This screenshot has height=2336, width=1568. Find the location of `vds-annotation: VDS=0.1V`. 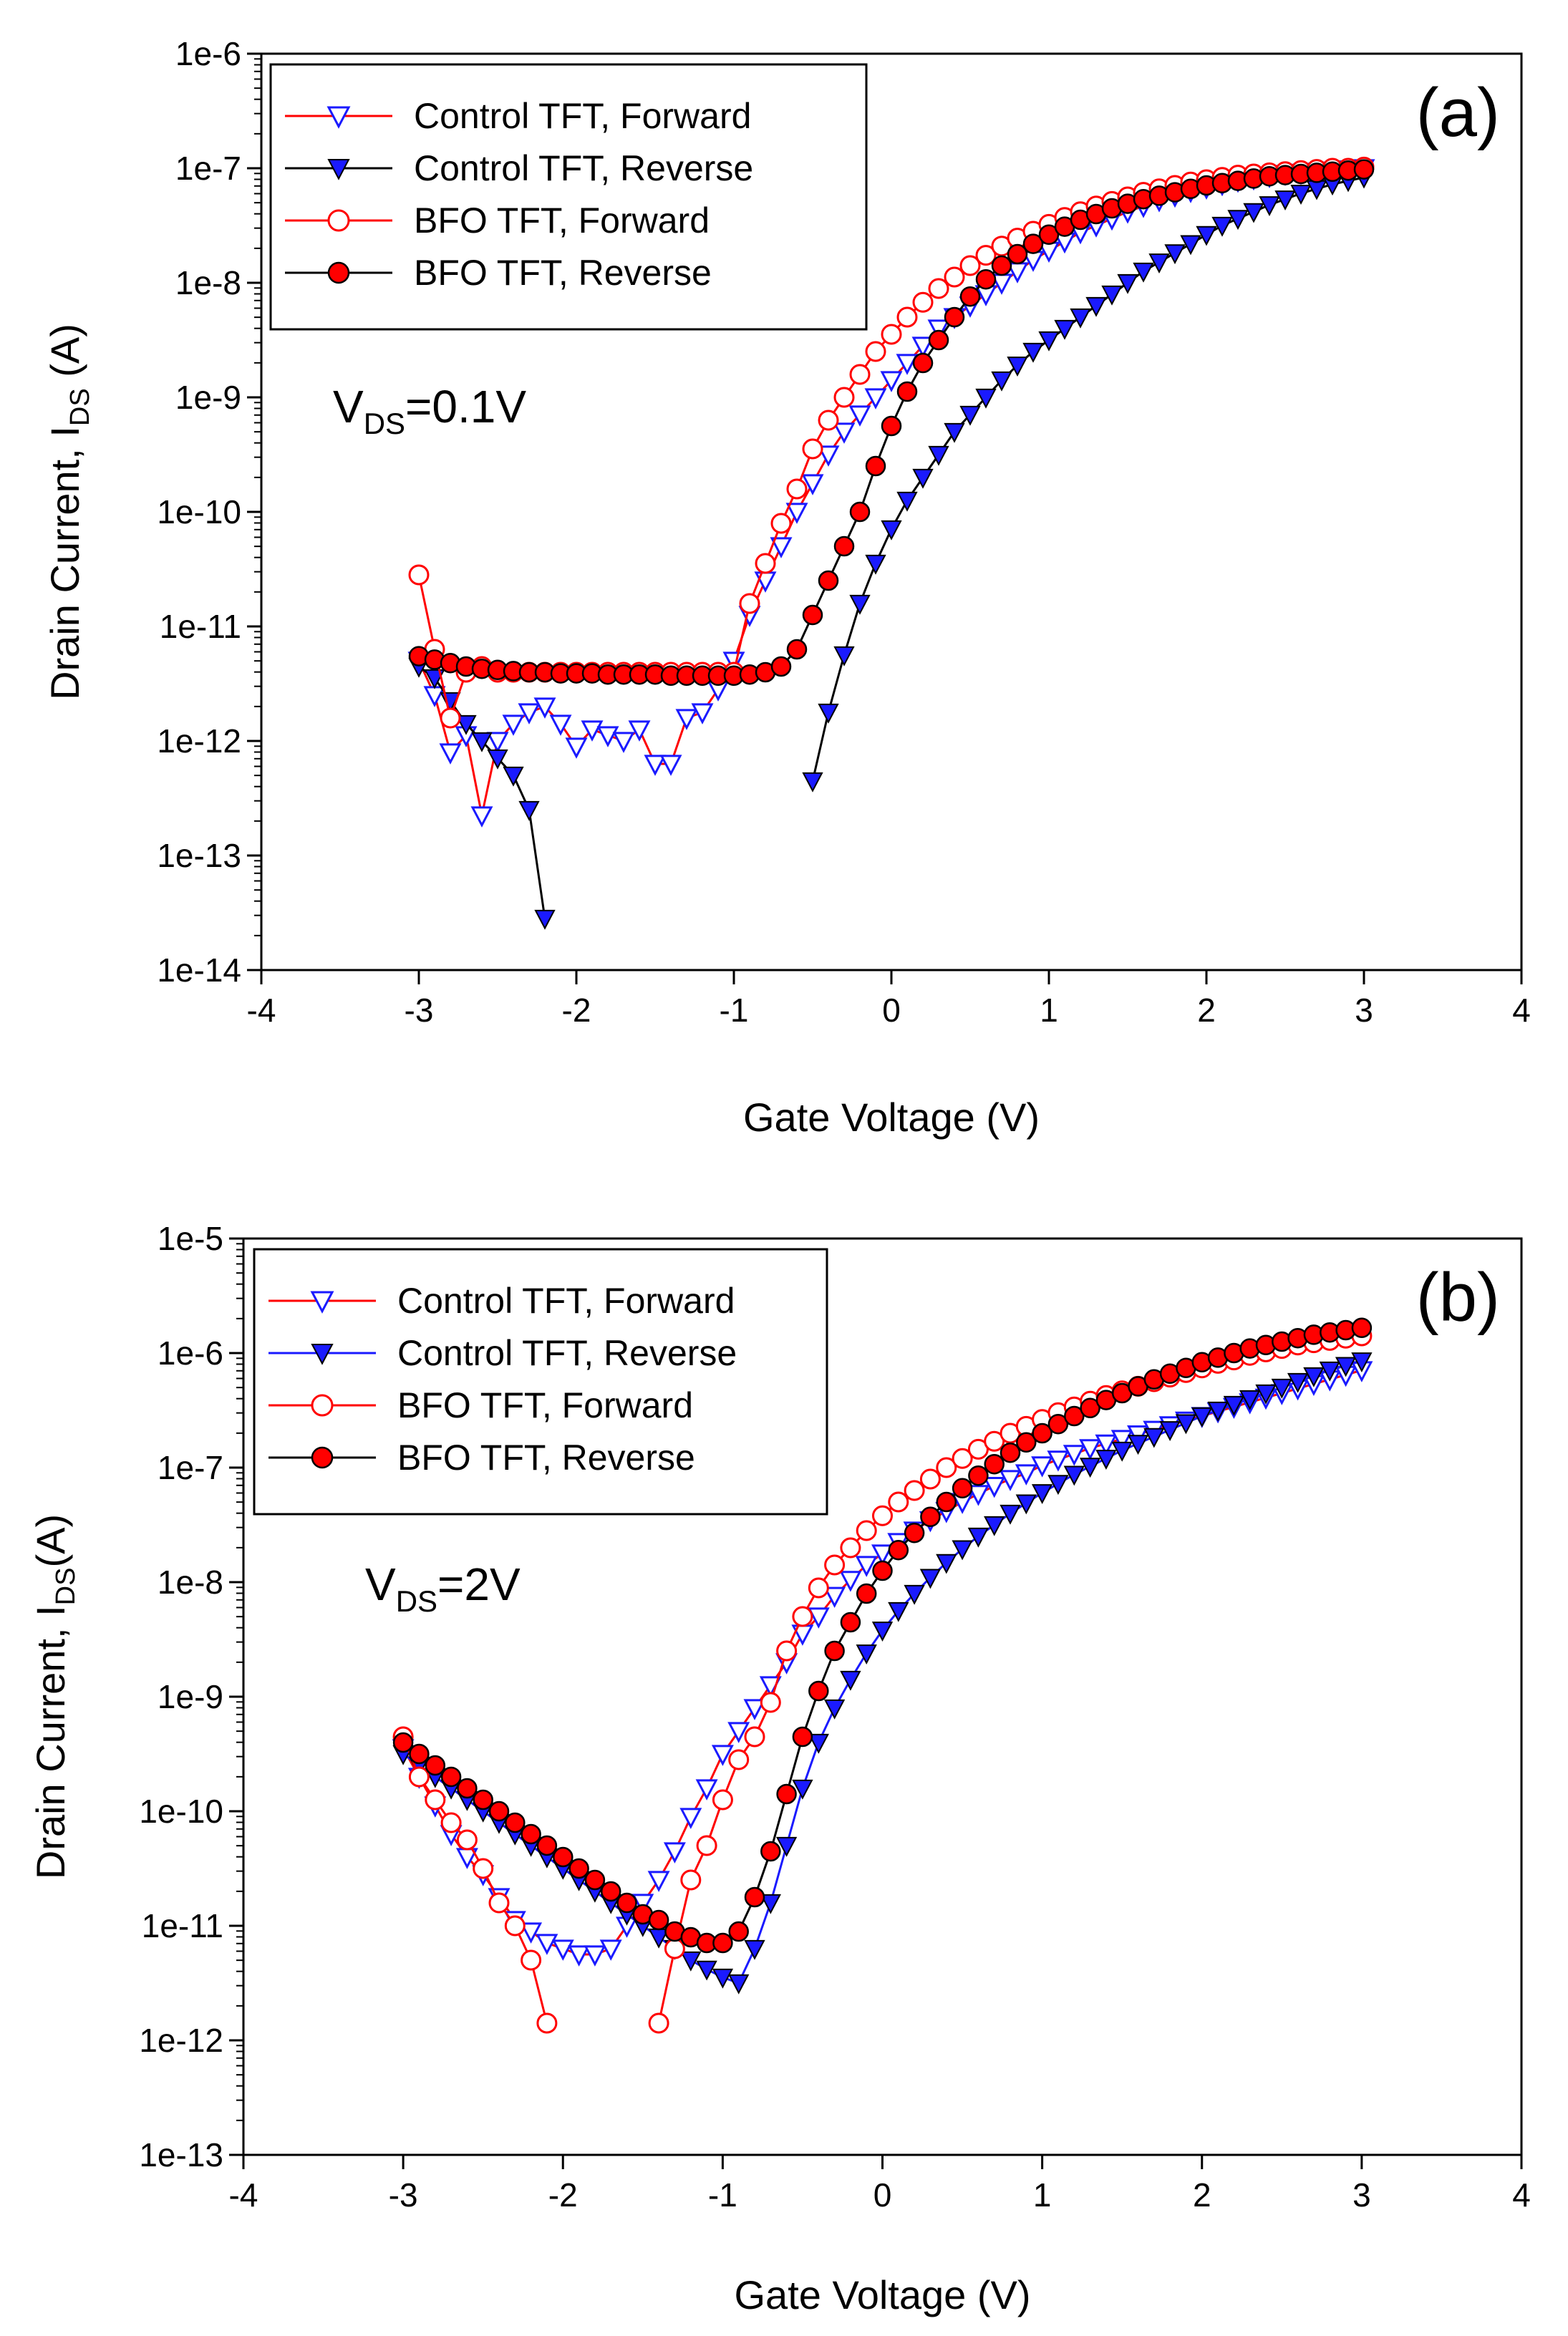

vds-annotation: VDS=0.1V is located at coordinates (429, 410).